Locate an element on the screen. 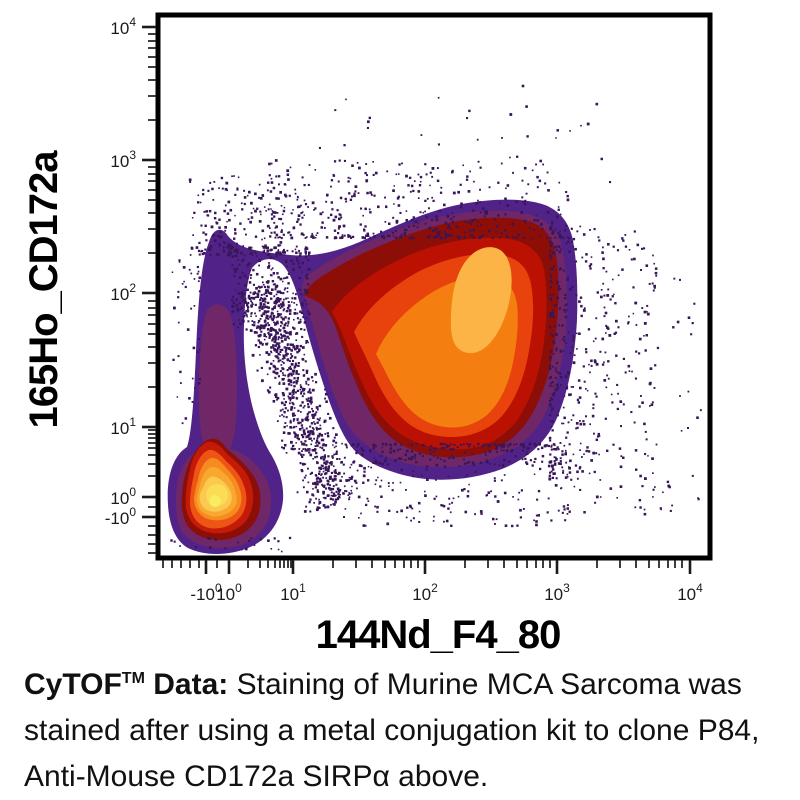 The height and width of the screenshot is (800, 800). caption-brand: CyTOF is located at coordinates (73, 684).